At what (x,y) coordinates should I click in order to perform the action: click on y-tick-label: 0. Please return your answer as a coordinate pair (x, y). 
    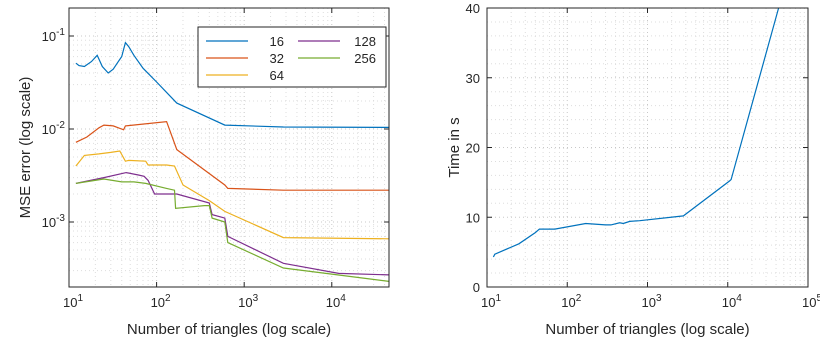
    Looking at the image, I should click on (476, 287).